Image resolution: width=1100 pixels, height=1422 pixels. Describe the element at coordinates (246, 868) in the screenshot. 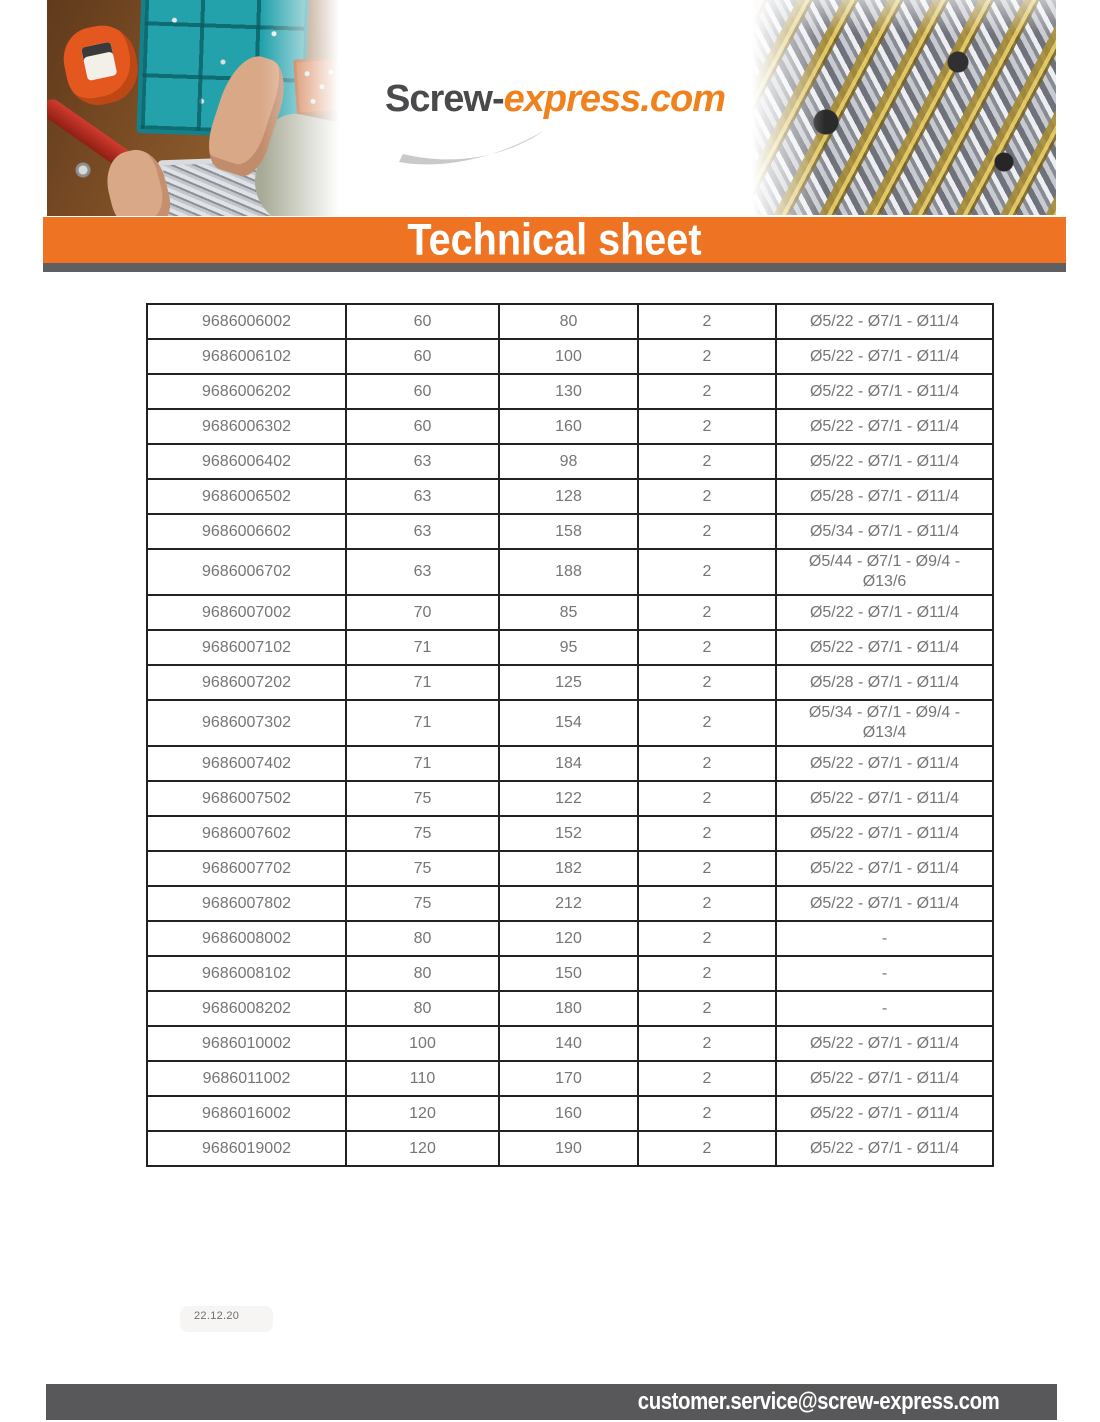

I see `cell-article-number: 9686007702` at that location.